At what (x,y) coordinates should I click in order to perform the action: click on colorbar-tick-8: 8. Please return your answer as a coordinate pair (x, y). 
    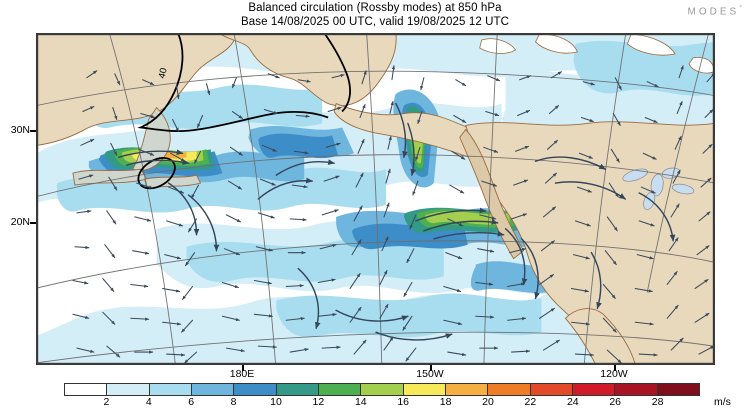
    Looking at the image, I should click on (233, 402).